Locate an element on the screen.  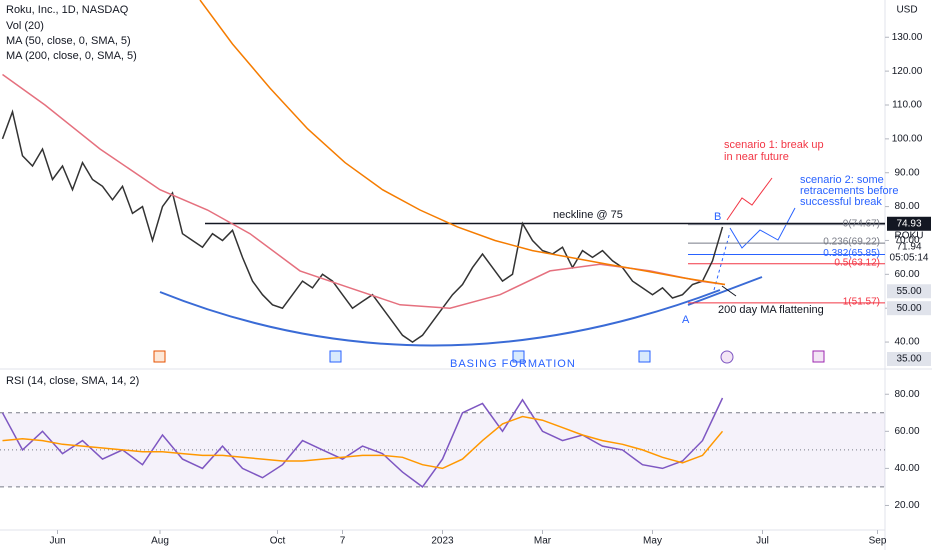
y-tick-label: 20.00 is located at coordinates (906, 505).